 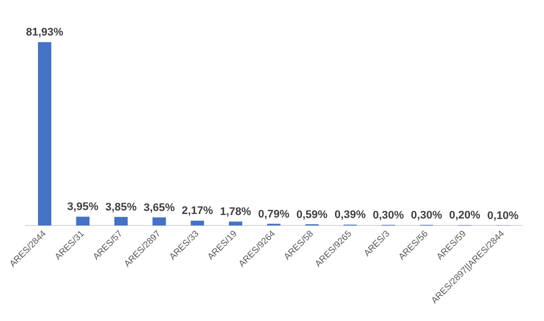 What do you see at coordinates (465, 216) in the screenshot?
I see `data-label: 0,20%` at bounding box center [465, 216].